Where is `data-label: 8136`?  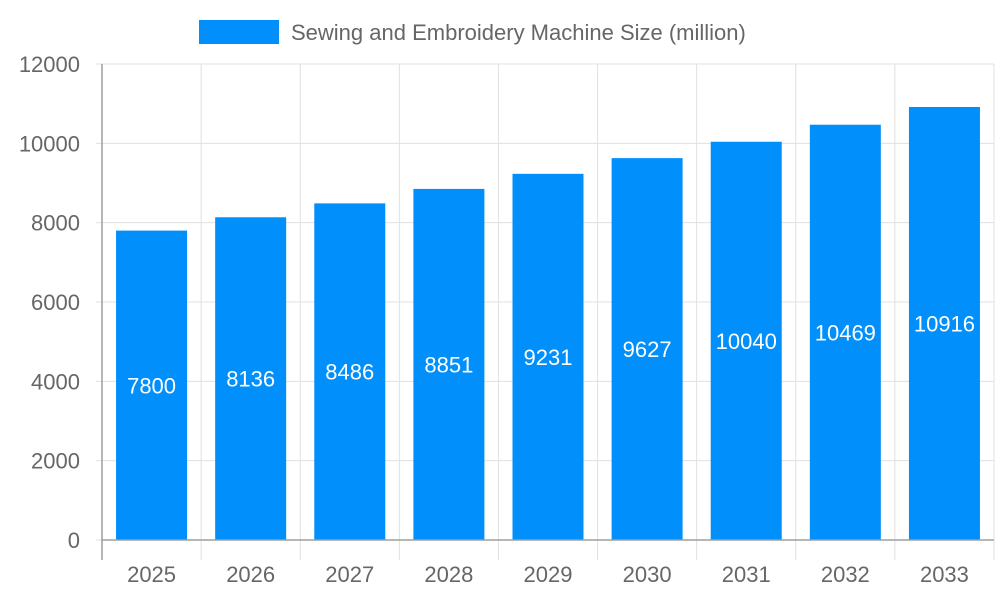 data-label: 8136 is located at coordinates (250, 379).